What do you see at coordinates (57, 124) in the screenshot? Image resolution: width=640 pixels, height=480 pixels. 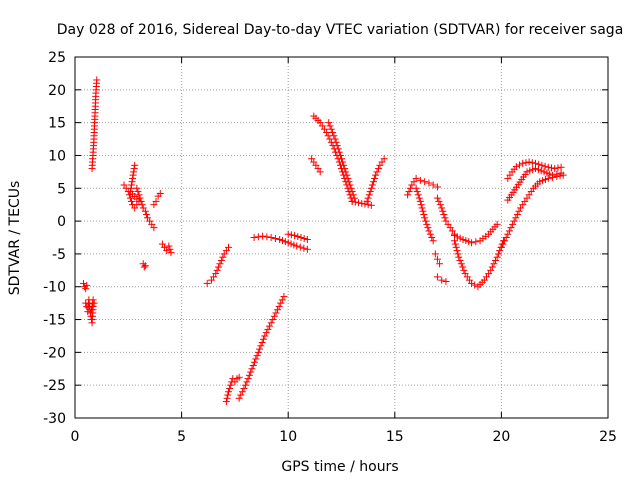 I see `y-tick-label: 15` at bounding box center [57, 124].